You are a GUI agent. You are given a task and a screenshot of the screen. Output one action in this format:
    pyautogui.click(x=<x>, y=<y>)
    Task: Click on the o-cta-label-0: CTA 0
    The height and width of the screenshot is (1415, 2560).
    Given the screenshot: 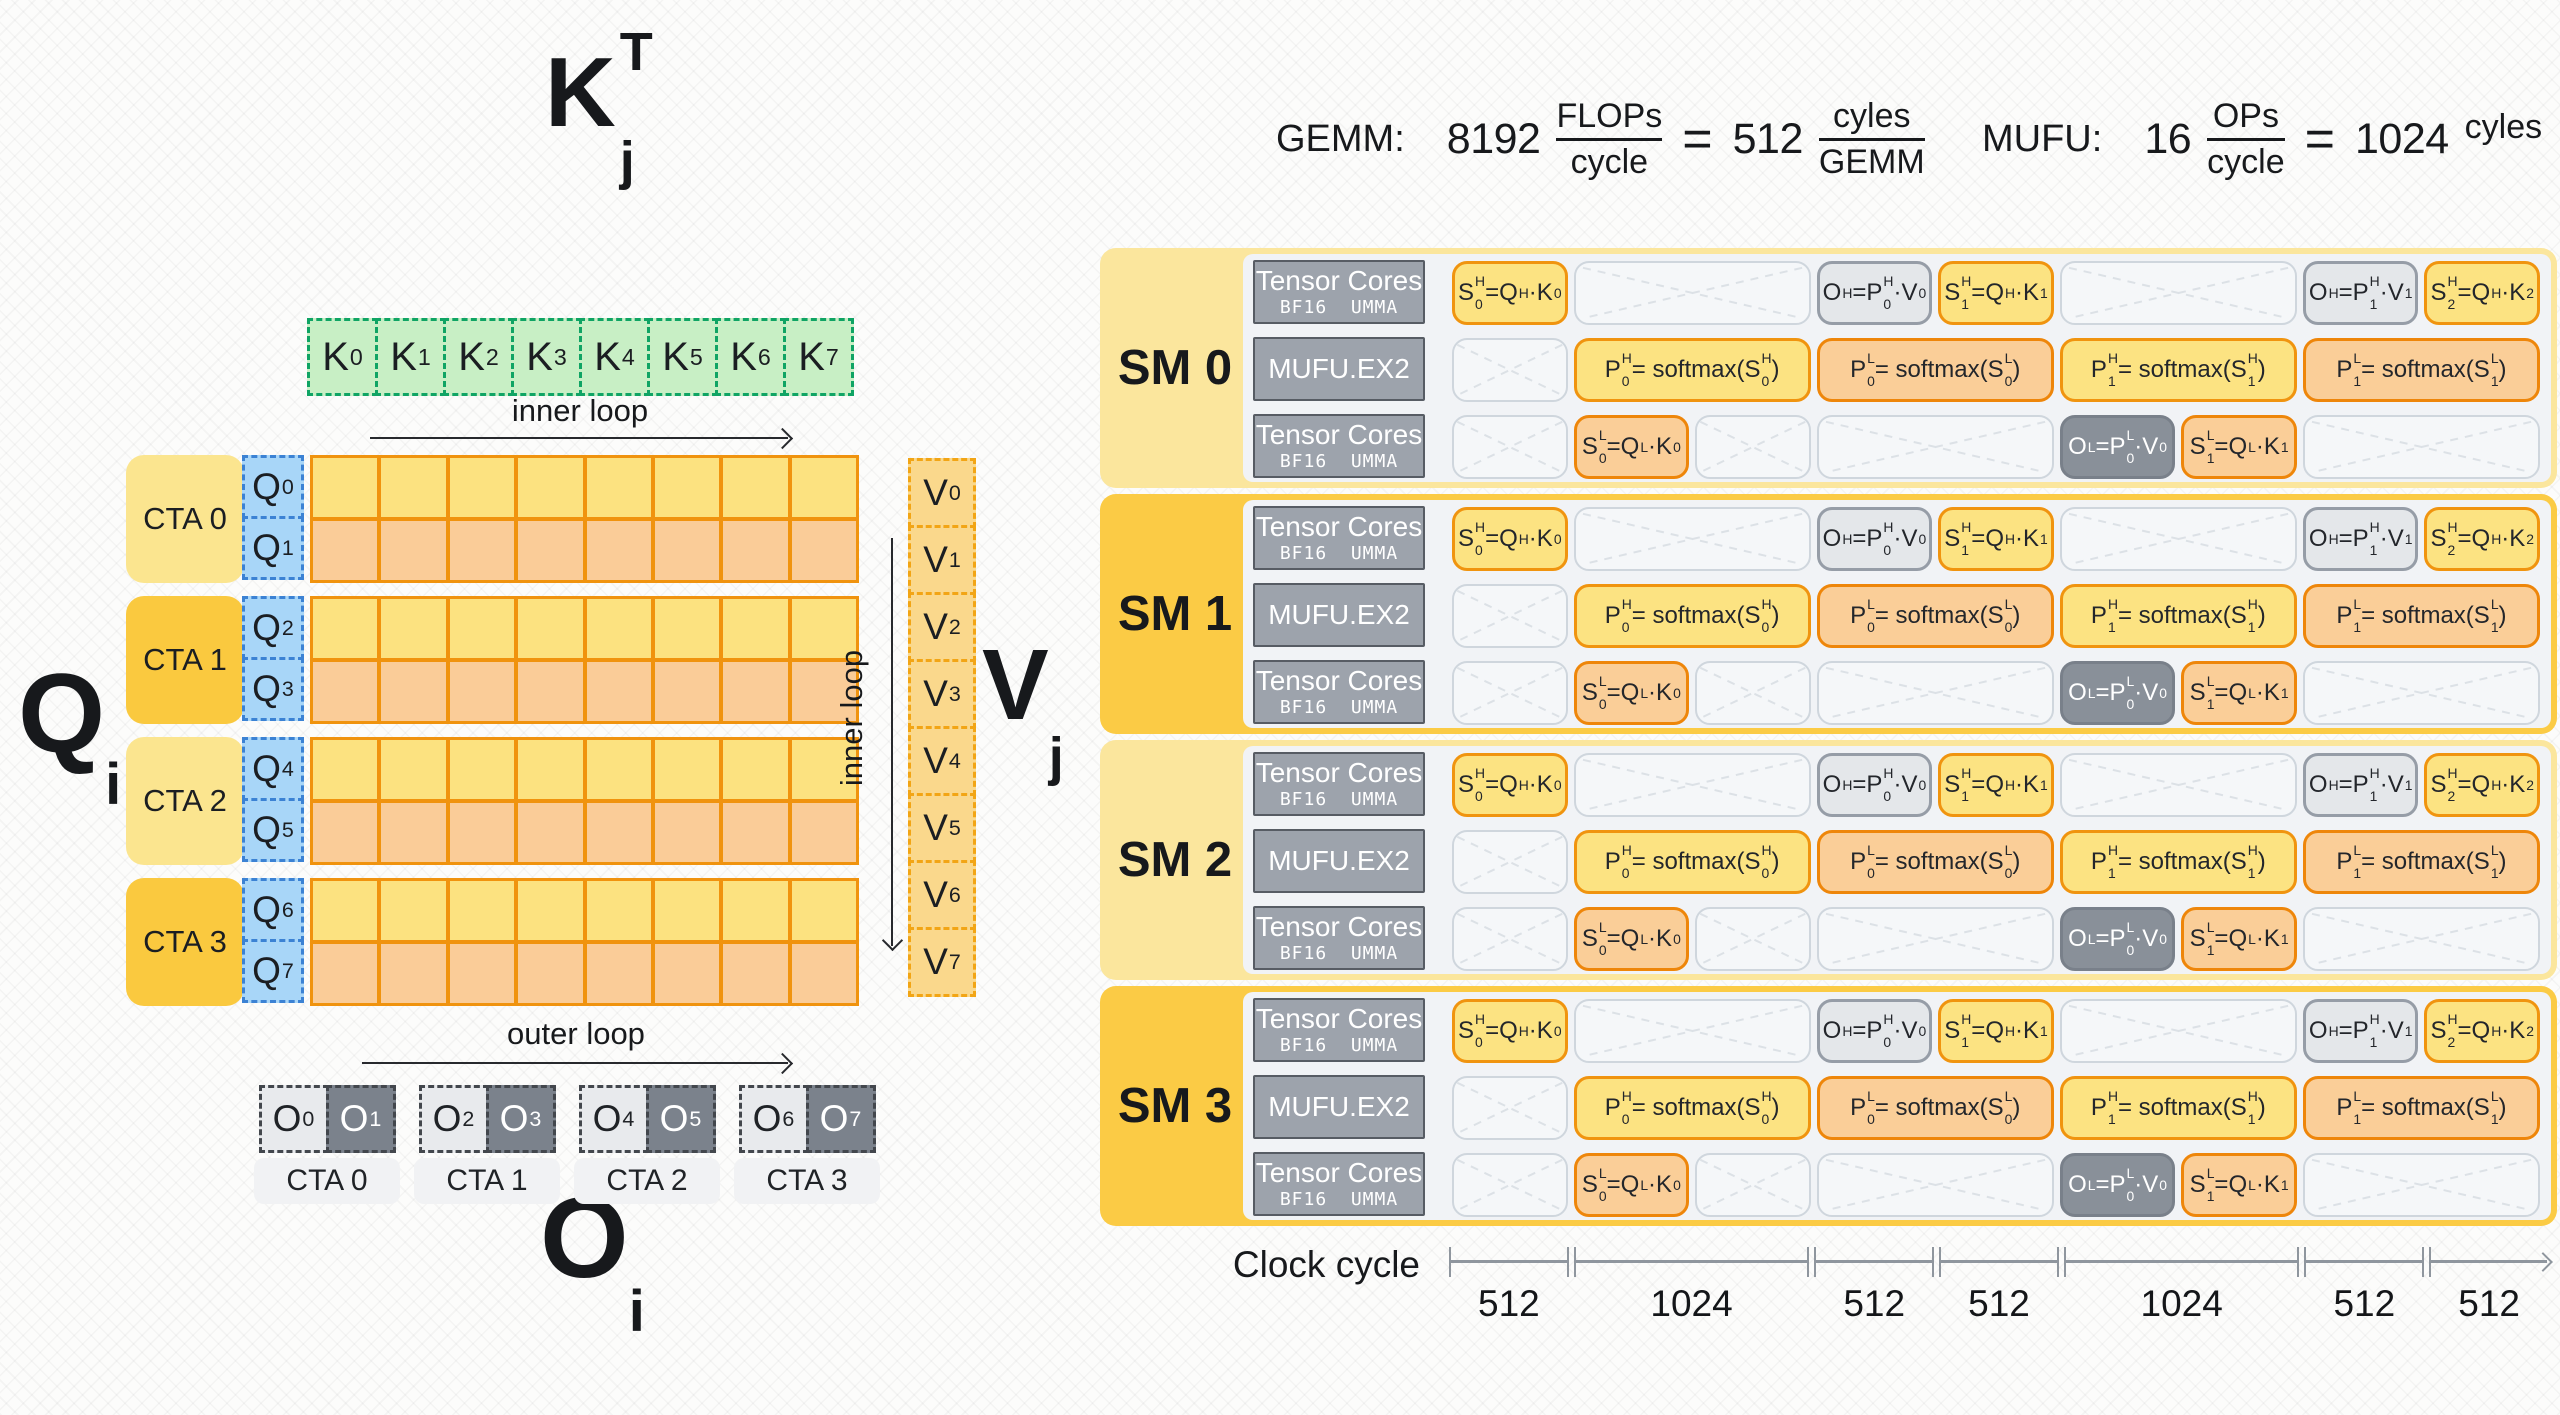 What is the action you would take?
    pyautogui.click(x=327, y=1181)
    